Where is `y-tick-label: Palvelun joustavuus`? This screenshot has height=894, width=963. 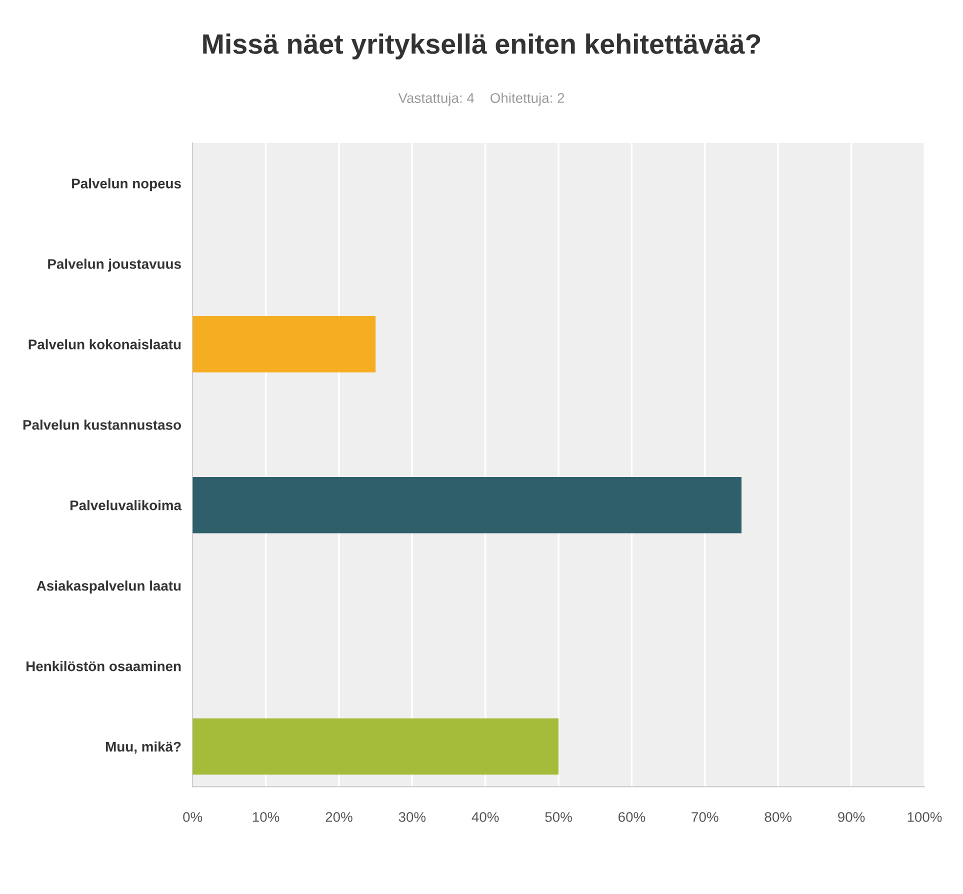 y-tick-label: Palvelun joustavuus is located at coordinates (114, 265).